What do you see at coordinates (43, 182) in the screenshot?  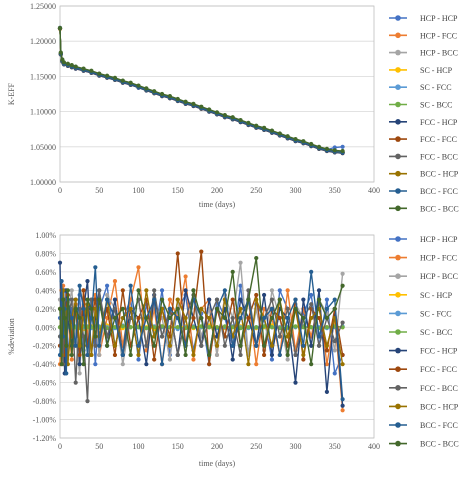 I see `keff-y-tick-label: 1.00000` at bounding box center [43, 182].